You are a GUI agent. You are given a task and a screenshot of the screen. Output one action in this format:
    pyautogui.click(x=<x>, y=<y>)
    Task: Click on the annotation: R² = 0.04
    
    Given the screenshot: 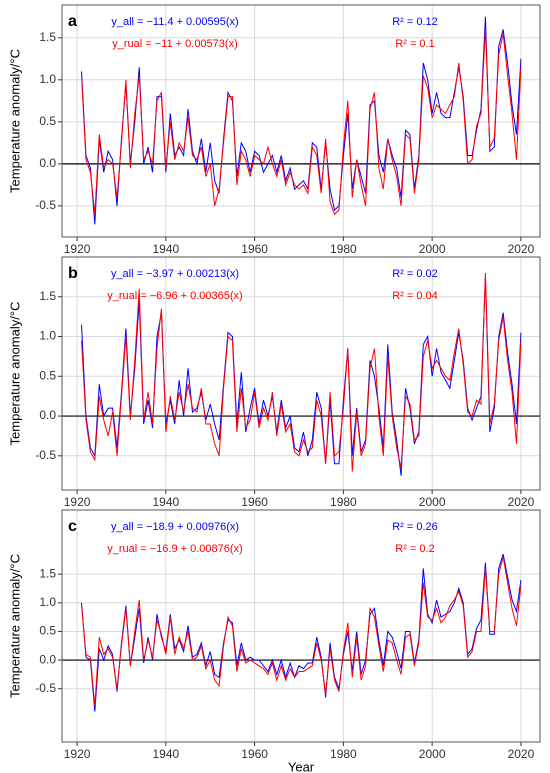 What is the action you would take?
    pyautogui.click(x=415, y=296)
    